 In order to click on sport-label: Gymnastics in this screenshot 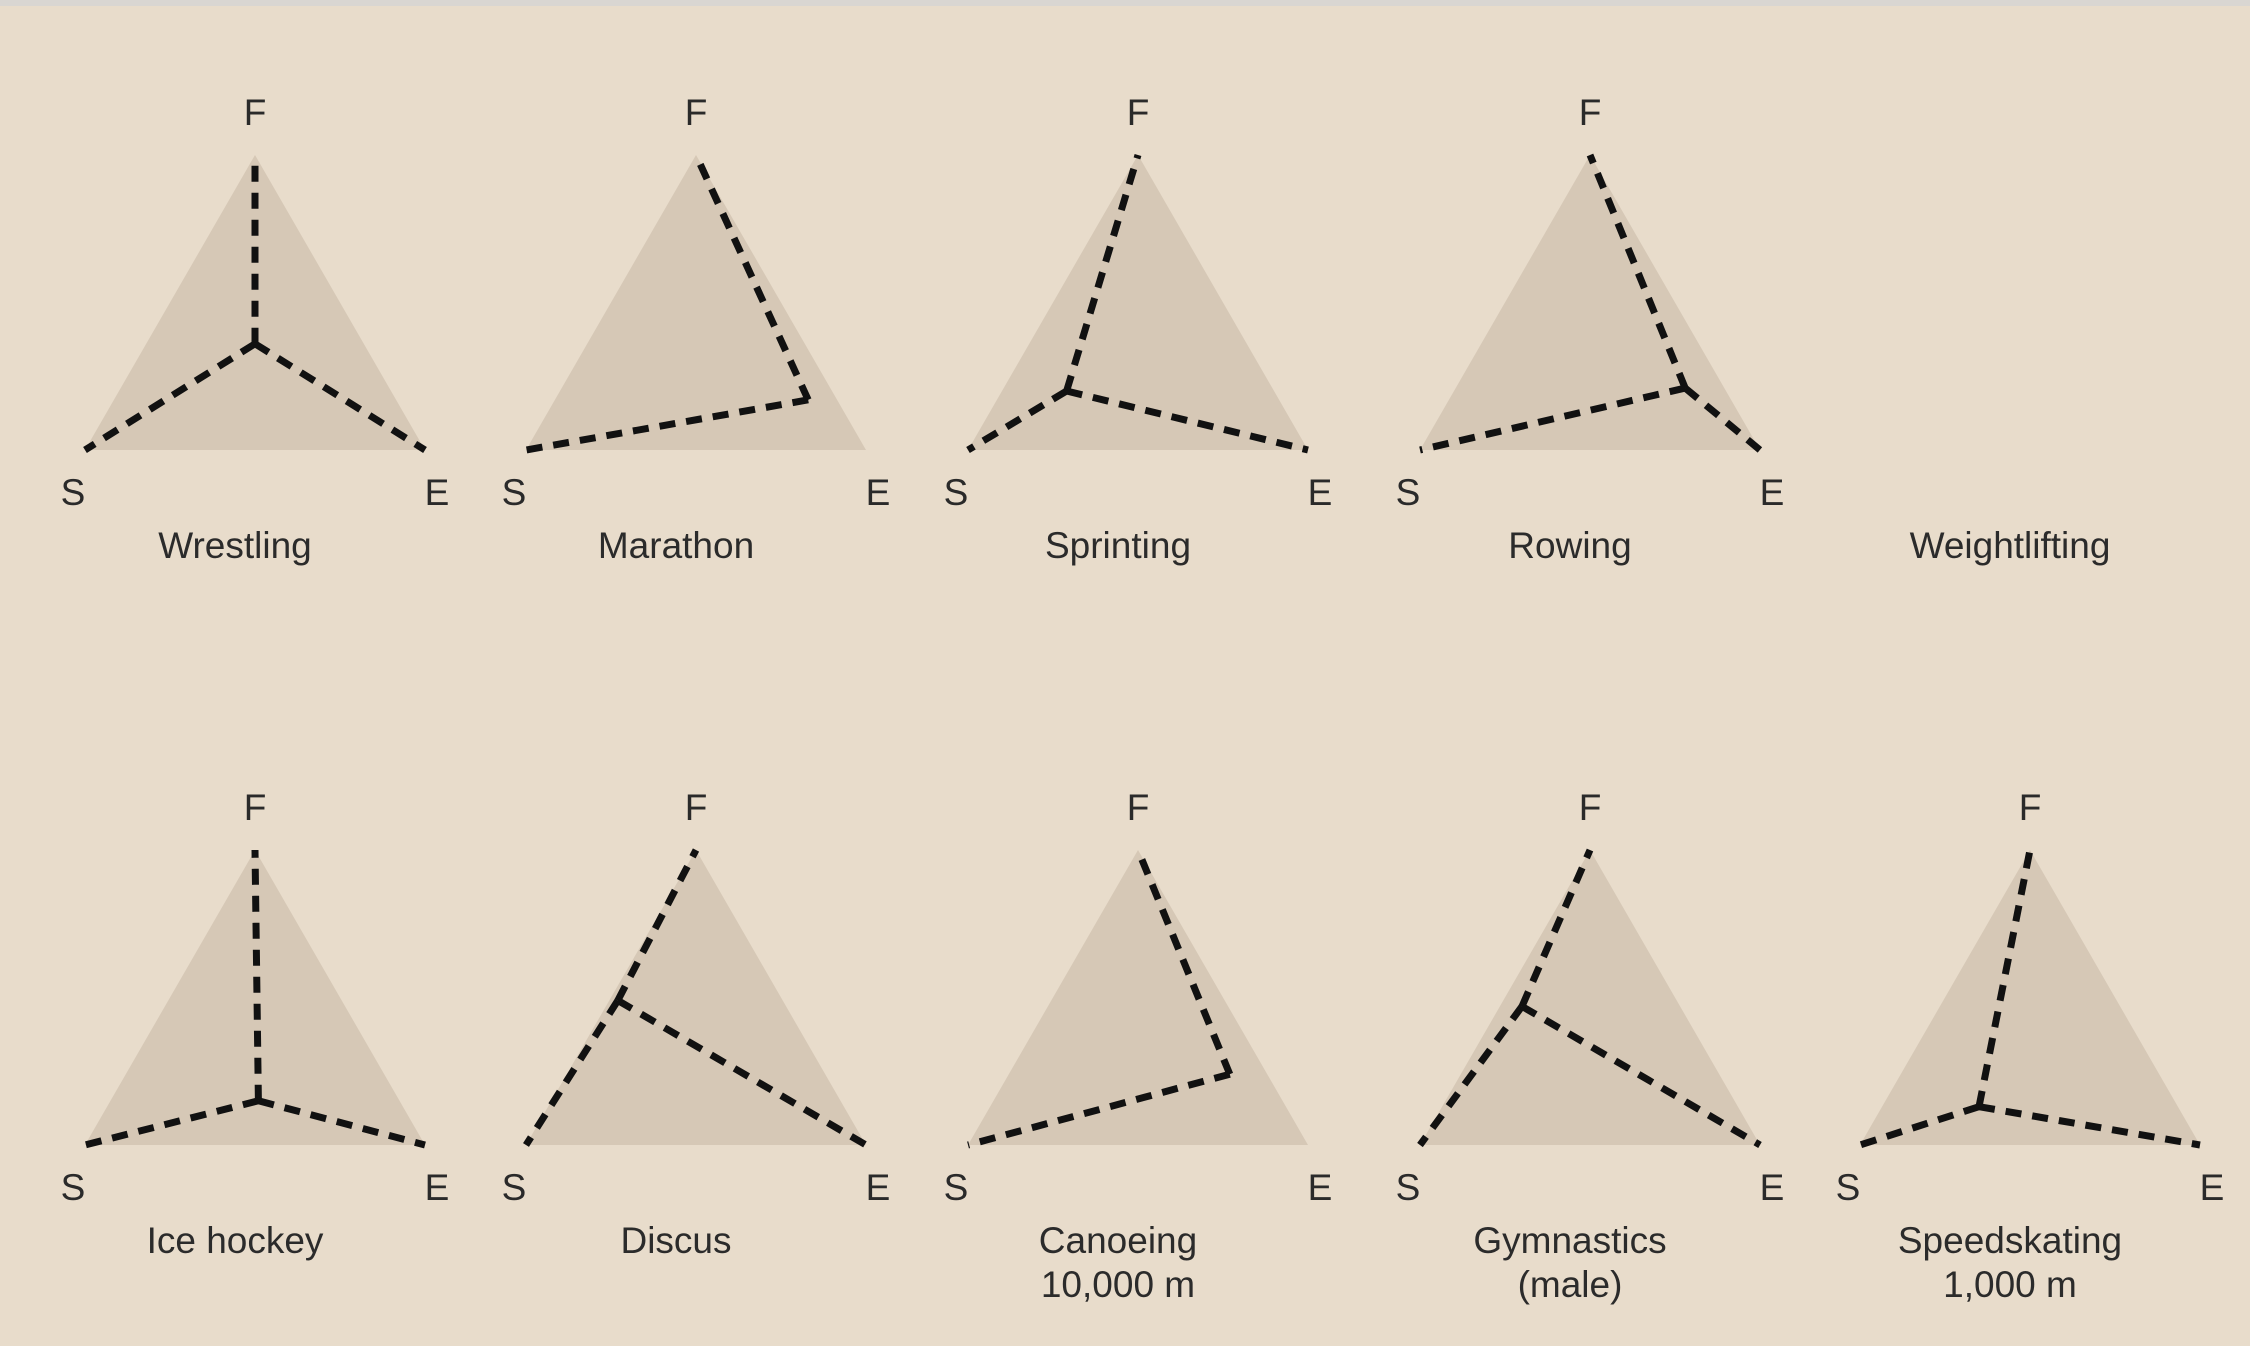, I will do `click(1569, 1240)`.